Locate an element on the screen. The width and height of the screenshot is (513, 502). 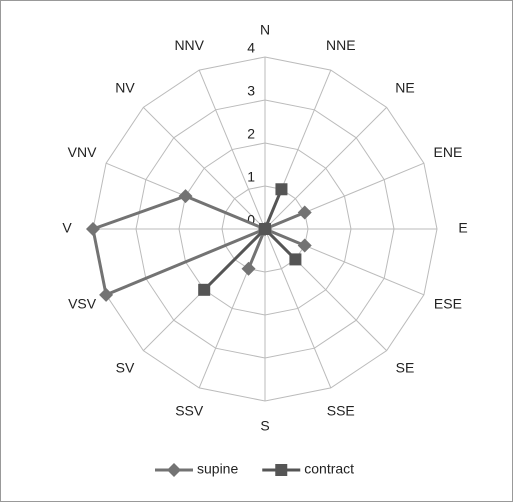
category-label: VSV is located at coordinates (82, 303).